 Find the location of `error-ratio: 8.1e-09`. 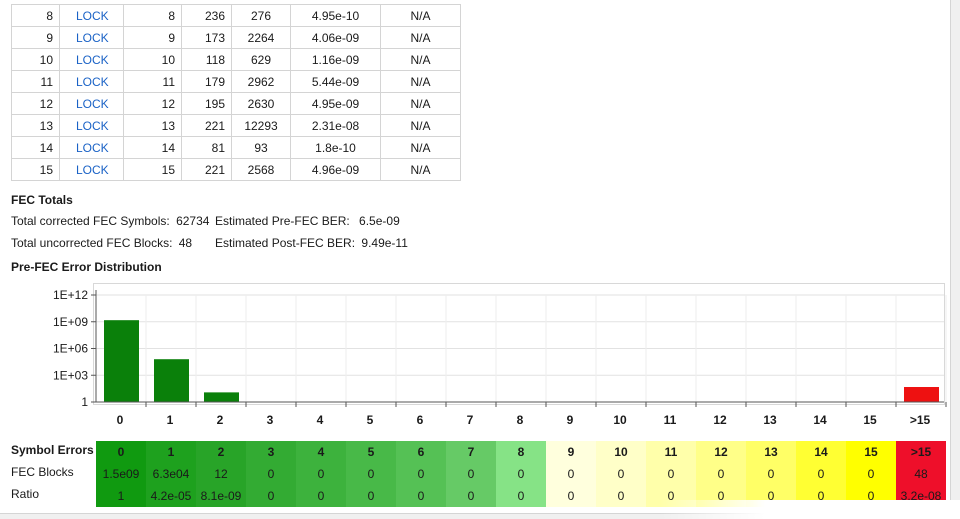

error-ratio: 8.1e-09 is located at coordinates (221, 496).